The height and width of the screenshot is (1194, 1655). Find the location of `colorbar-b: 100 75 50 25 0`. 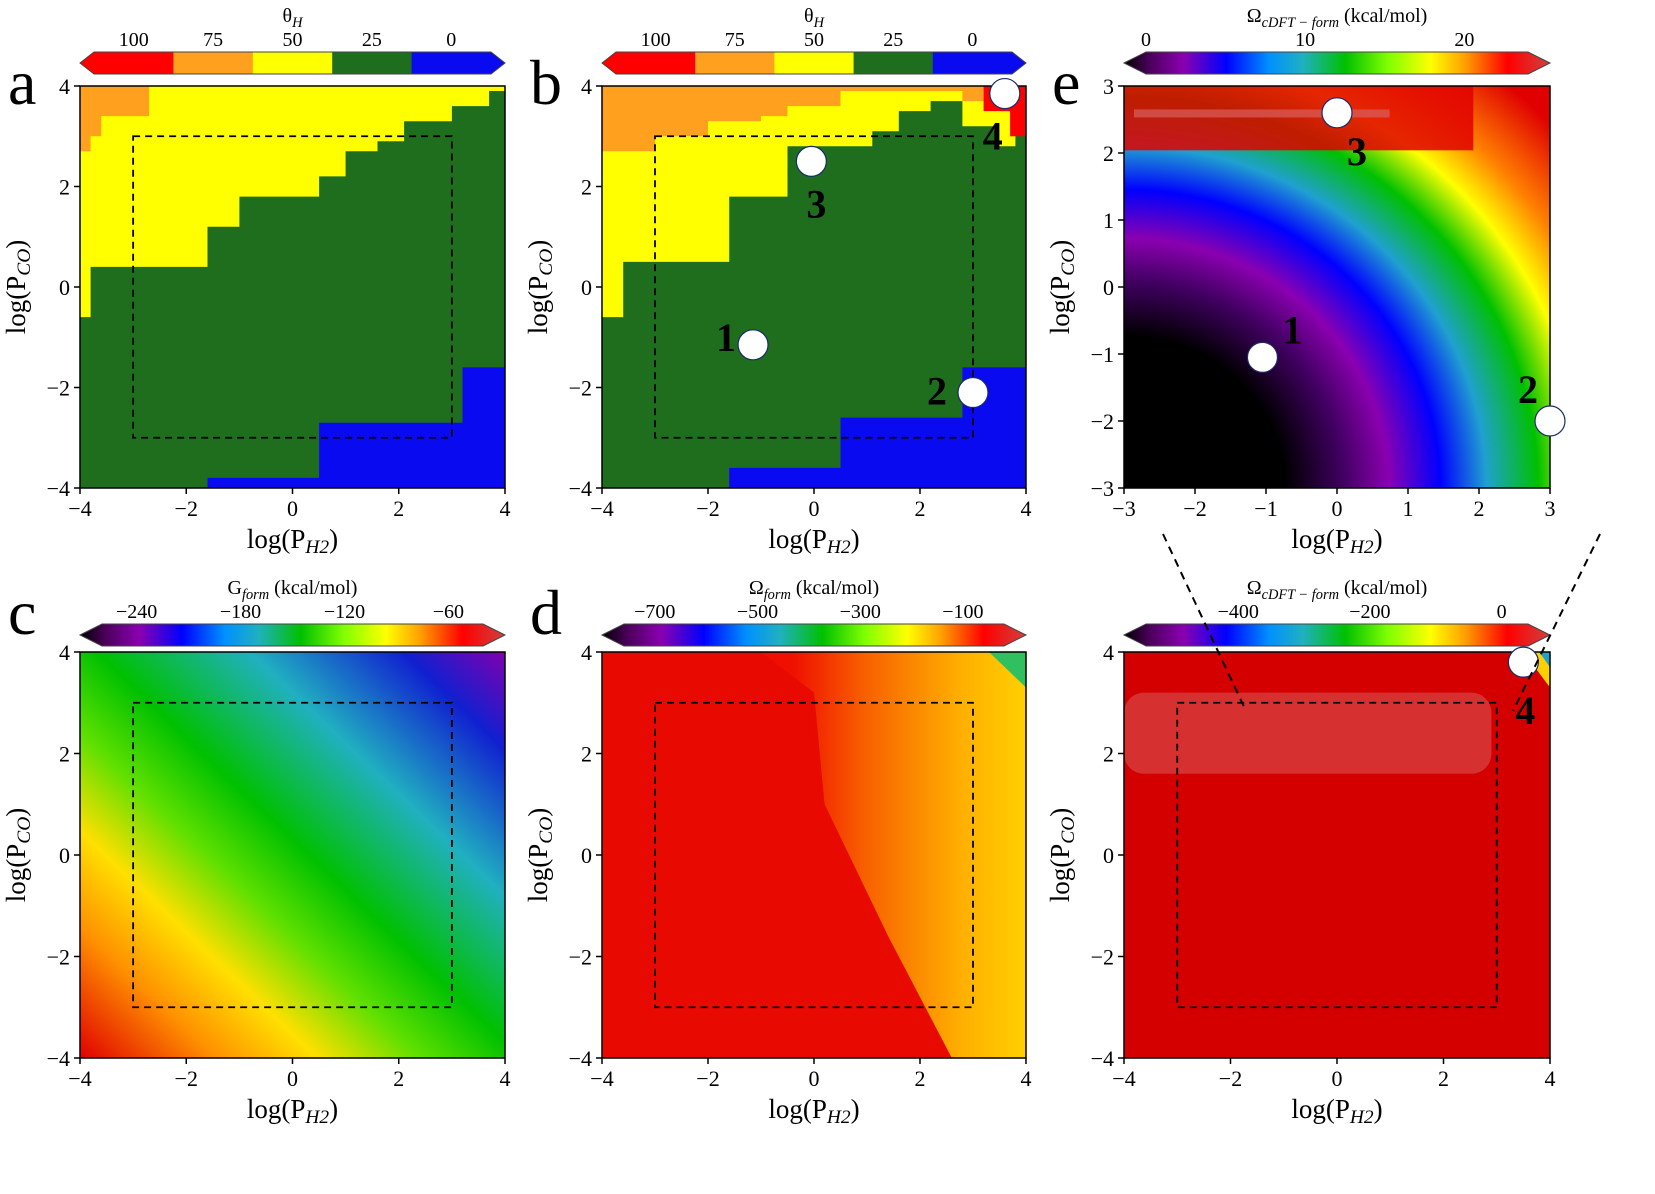

colorbar-b: 100 75 50 25 0 is located at coordinates (814, 52).